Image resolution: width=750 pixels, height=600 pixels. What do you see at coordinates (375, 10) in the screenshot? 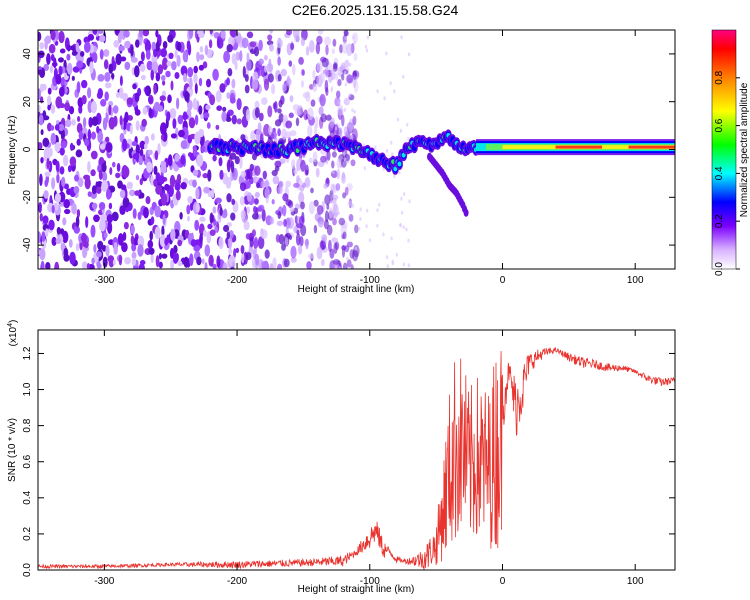
I see `chart-title: C2E6.2025.131.15.58.G24` at bounding box center [375, 10].